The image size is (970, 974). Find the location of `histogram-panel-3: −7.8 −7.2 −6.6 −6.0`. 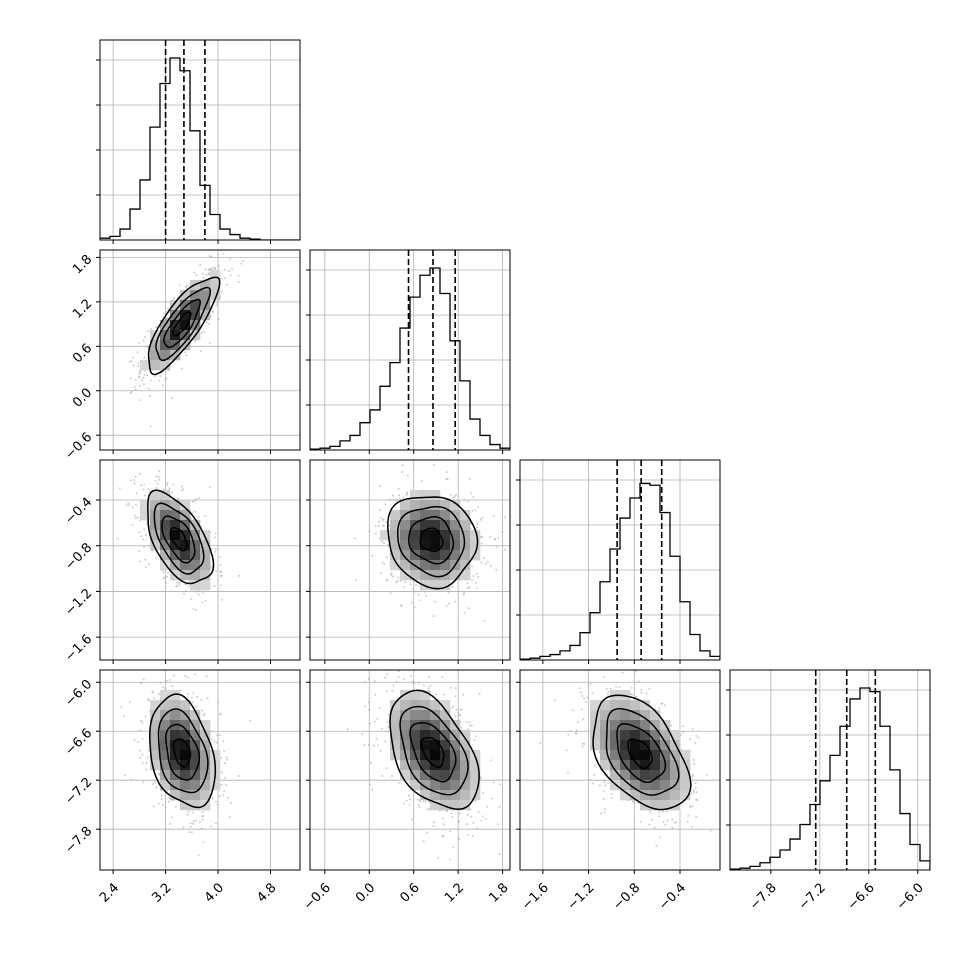

histogram-panel-3: −7.8 −7.2 −6.6 −6.0 is located at coordinates (828, 791).